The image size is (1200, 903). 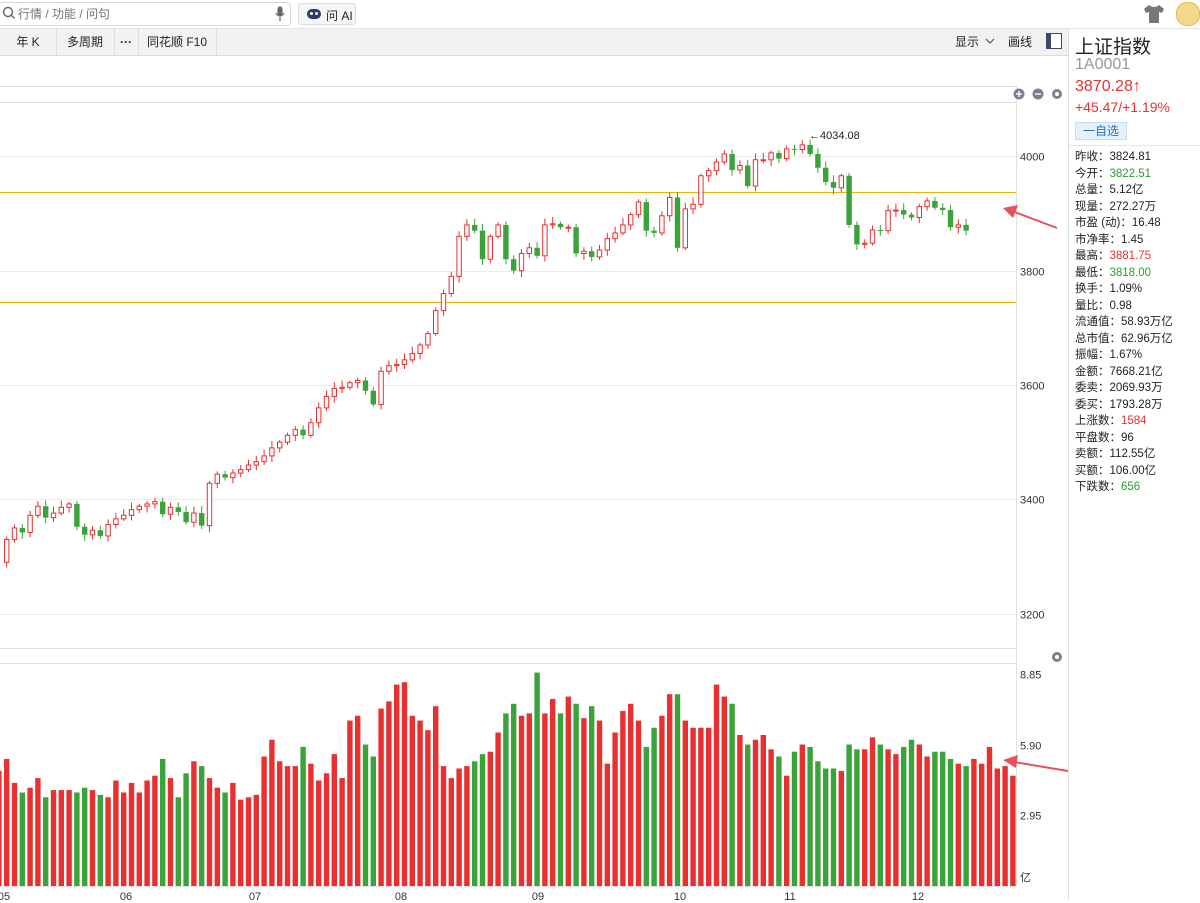 I want to click on zoom-out-icon, so click(x=1038, y=94).